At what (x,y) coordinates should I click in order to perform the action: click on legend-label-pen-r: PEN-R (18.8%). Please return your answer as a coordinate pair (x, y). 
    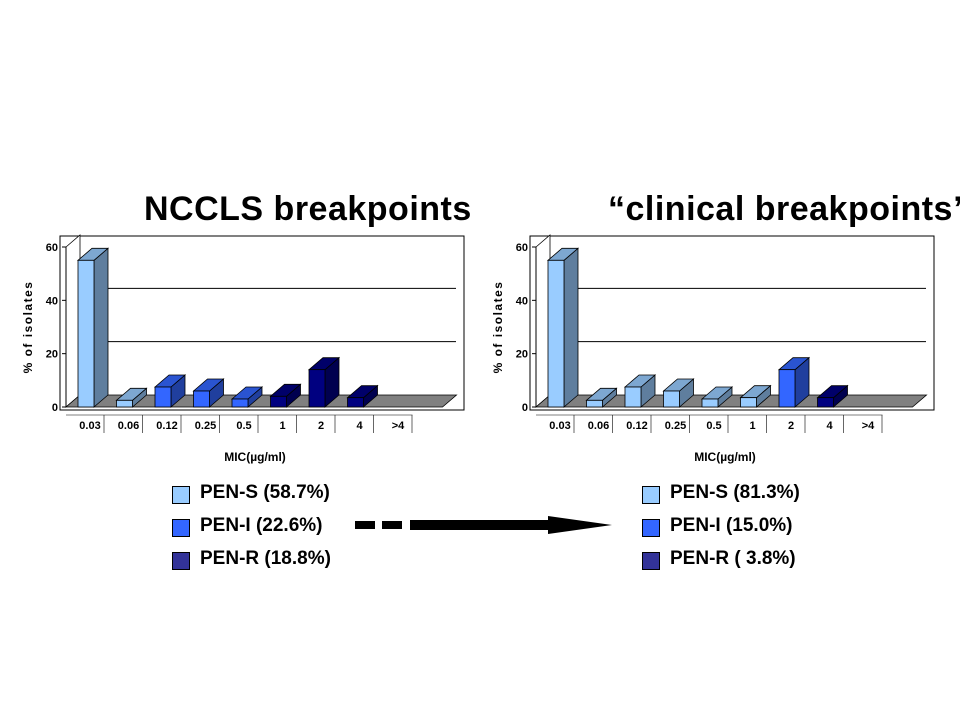
    Looking at the image, I should click on (265, 558).